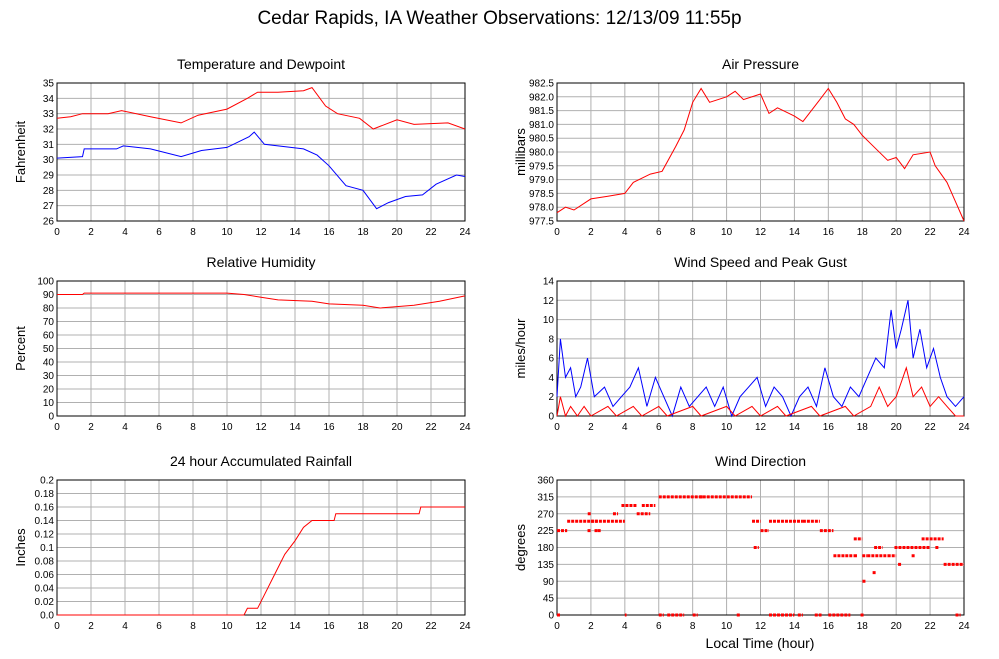 The height and width of the screenshot is (659, 999). What do you see at coordinates (49, 403) in the screenshot?
I see `y-tick-label: 10` at bounding box center [49, 403].